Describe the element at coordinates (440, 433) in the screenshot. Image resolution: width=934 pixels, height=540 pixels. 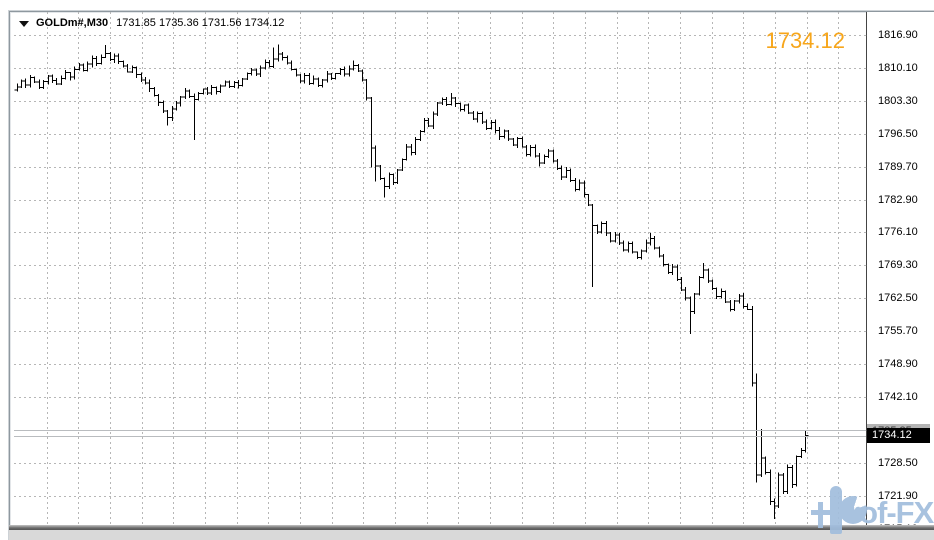
I see `bid-ask-lines` at that location.